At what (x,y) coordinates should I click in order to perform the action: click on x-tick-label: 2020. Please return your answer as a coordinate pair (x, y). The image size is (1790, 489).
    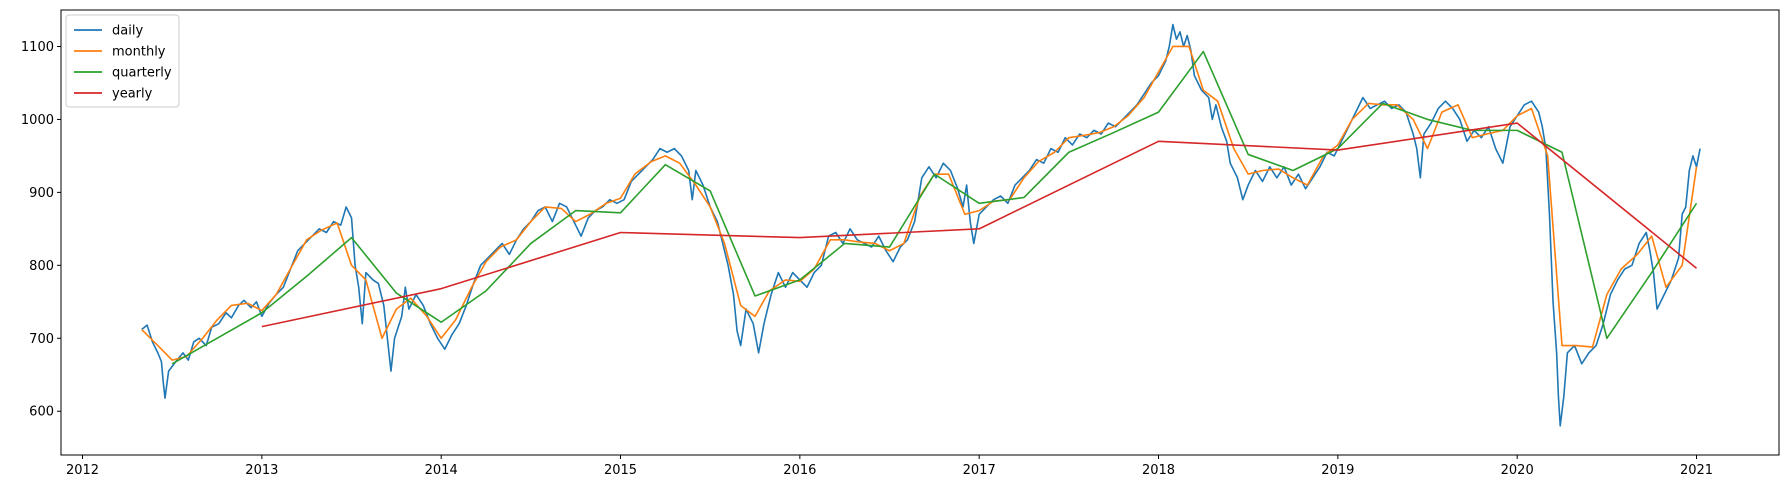
    Looking at the image, I should click on (1517, 470).